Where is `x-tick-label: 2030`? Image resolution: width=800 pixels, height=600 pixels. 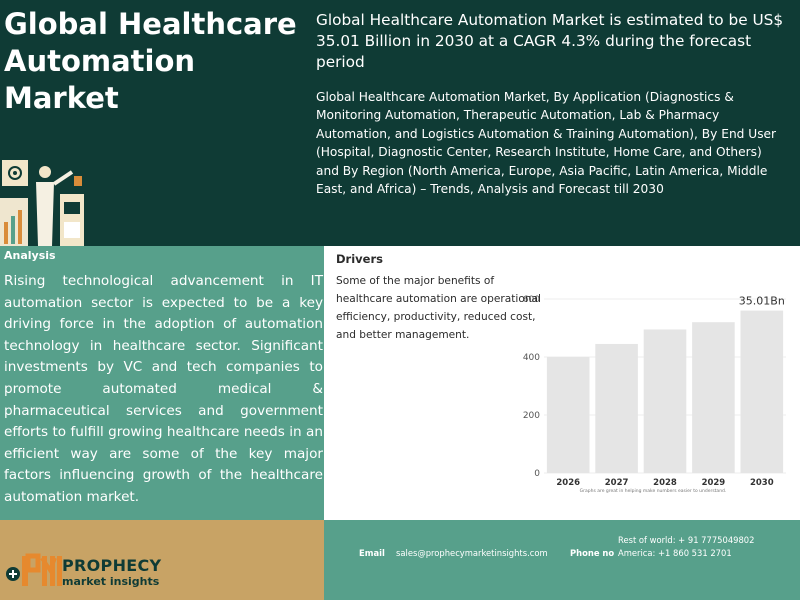
x-tick-label: 2030 is located at coordinates (762, 483).